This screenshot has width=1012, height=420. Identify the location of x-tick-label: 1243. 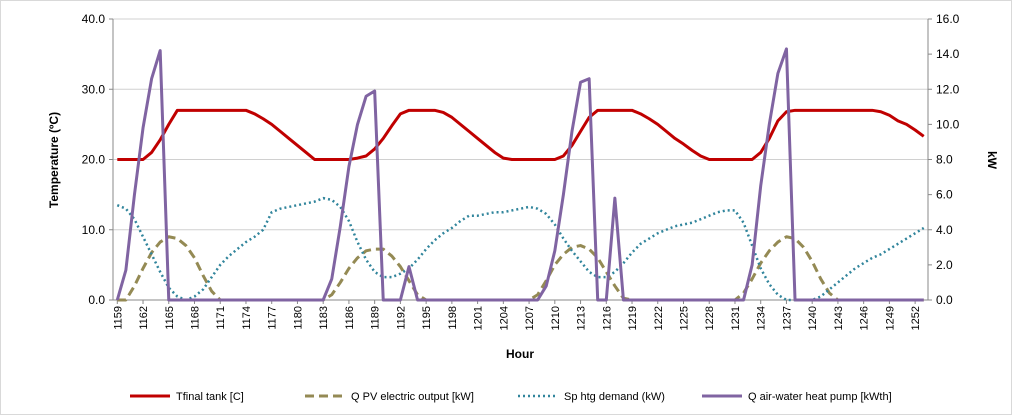
(839, 318).